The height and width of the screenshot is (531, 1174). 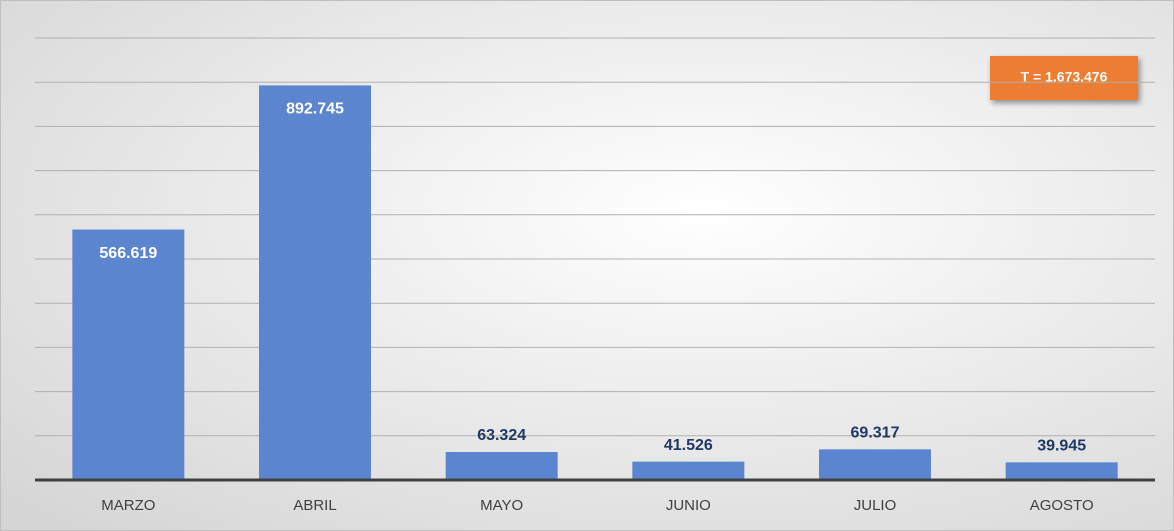 What do you see at coordinates (1062, 505) in the screenshot?
I see `x-tick-label: AGOSTO` at bounding box center [1062, 505].